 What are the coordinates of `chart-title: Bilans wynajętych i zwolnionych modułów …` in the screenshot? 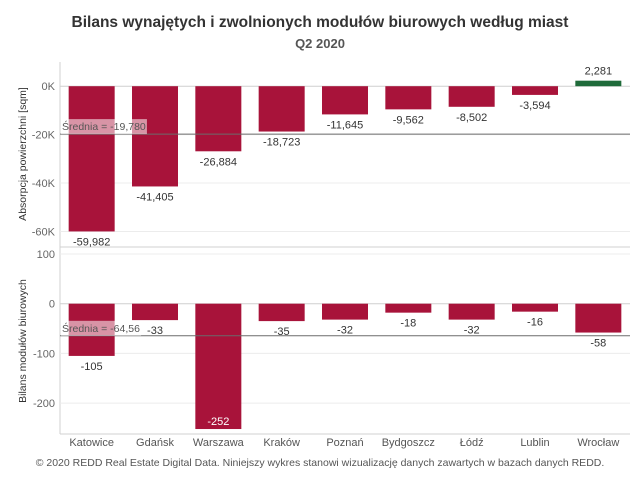 It's located at (320, 22).